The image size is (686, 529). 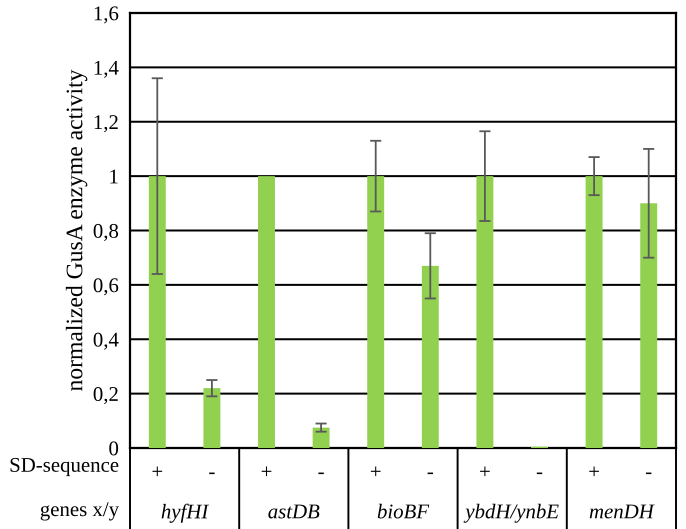 What do you see at coordinates (511, 513) in the screenshot?
I see `text: ybdH/ynbE` at bounding box center [511, 513].